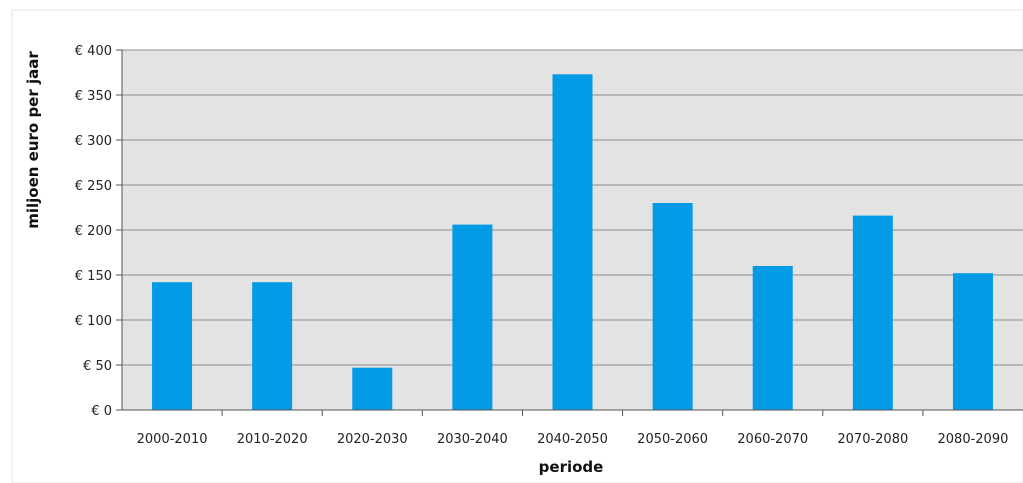 Image resolution: width=1023 pixels, height=483 pixels. I want to click on y-tick-label: € 150, so click(93, 276).